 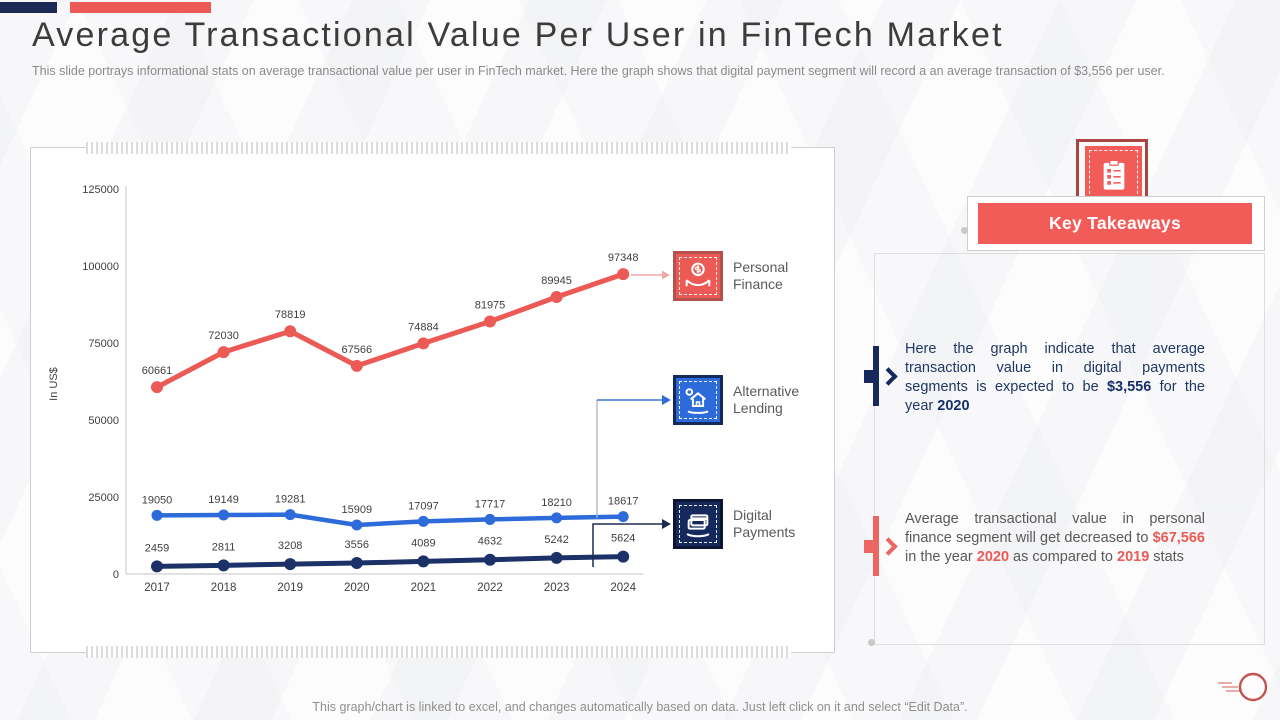 What do you see at coordinates (490, 542) in the screenshot?
I see `svg-text: 4632` at bounding box center [490, 542].